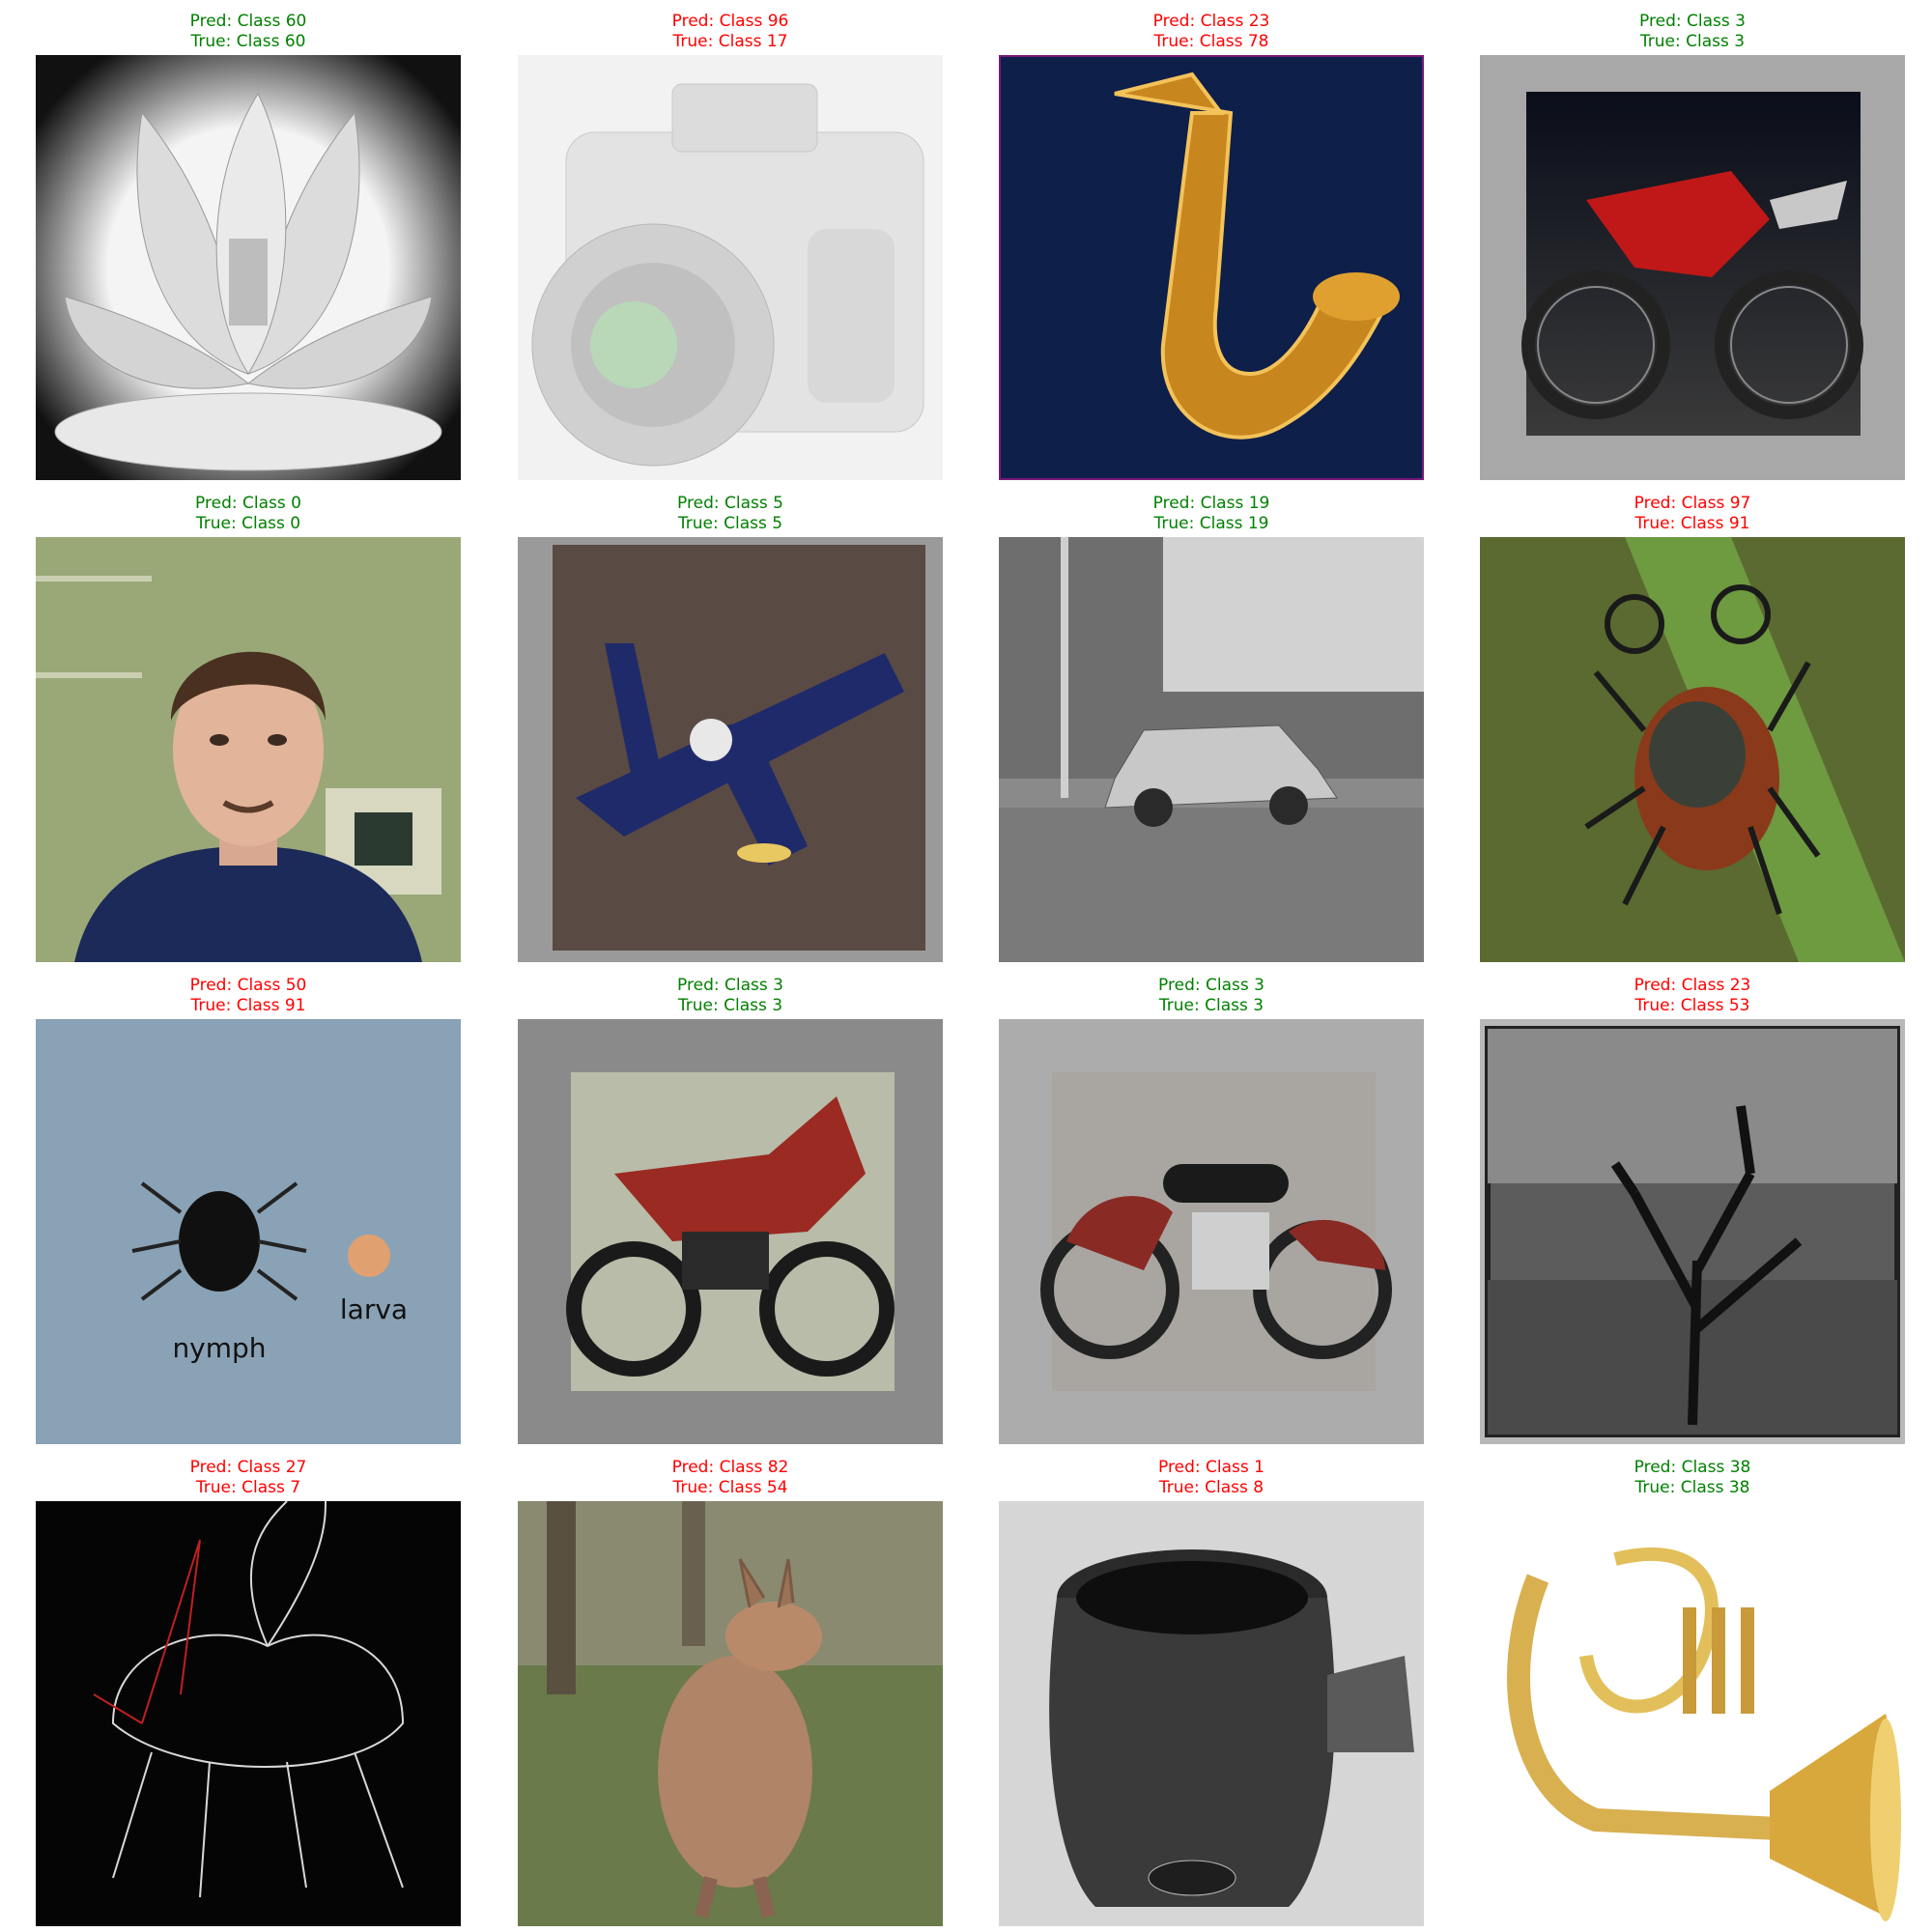  Describe the element at coordinates (1692, 1488) in the screenshot. I see `true-label: True: Class 38` at that location.